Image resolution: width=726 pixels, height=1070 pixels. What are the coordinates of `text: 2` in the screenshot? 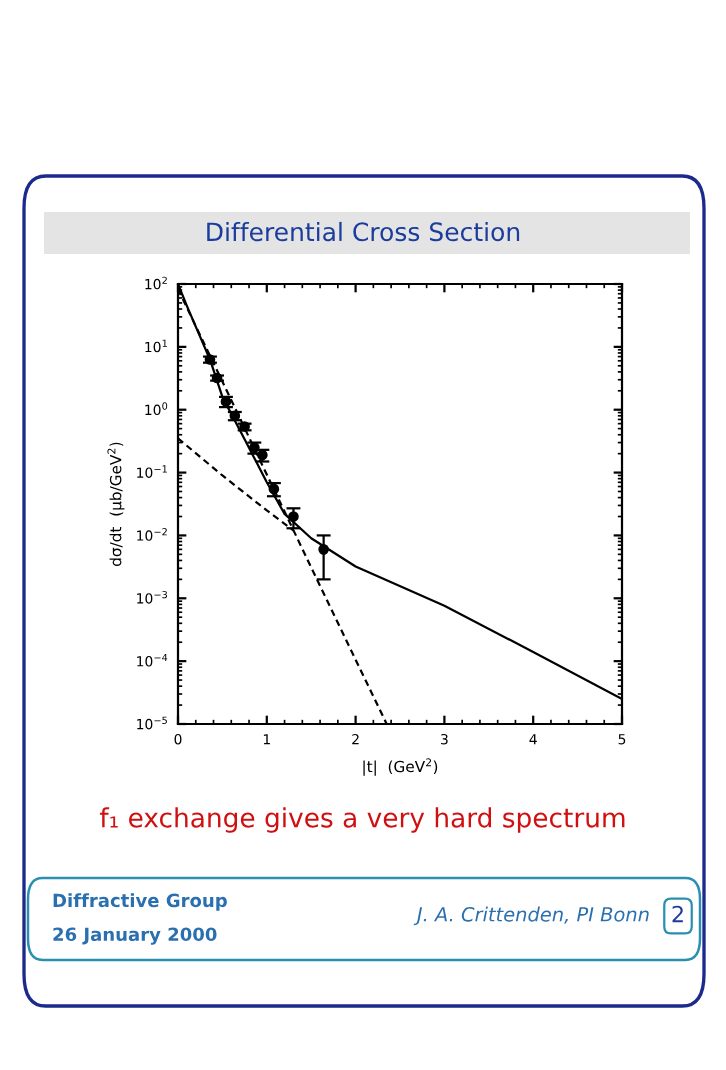 It's located at (677, 914).